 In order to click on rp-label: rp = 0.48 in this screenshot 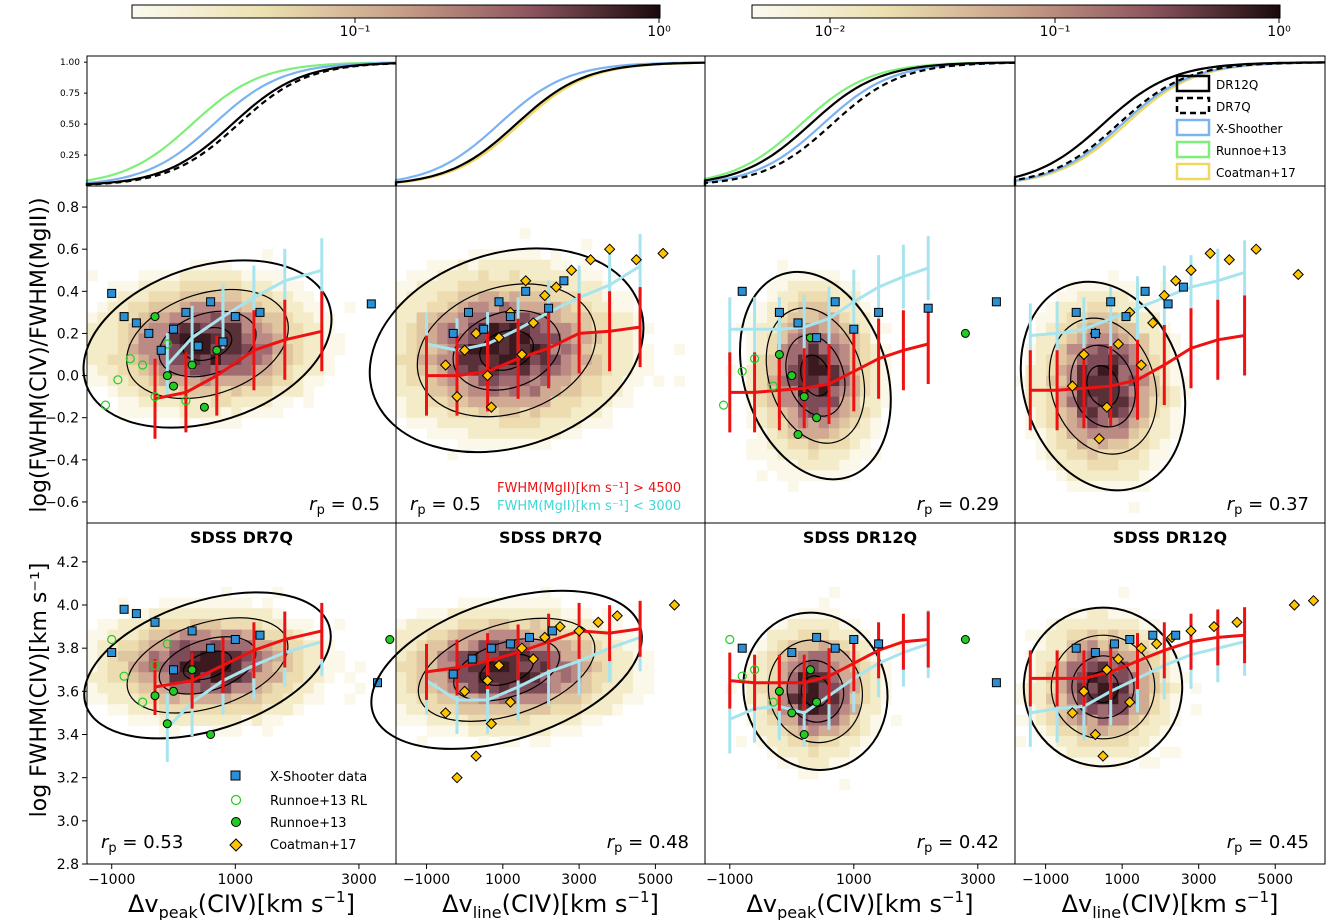, I will do `click(648, 844)`.